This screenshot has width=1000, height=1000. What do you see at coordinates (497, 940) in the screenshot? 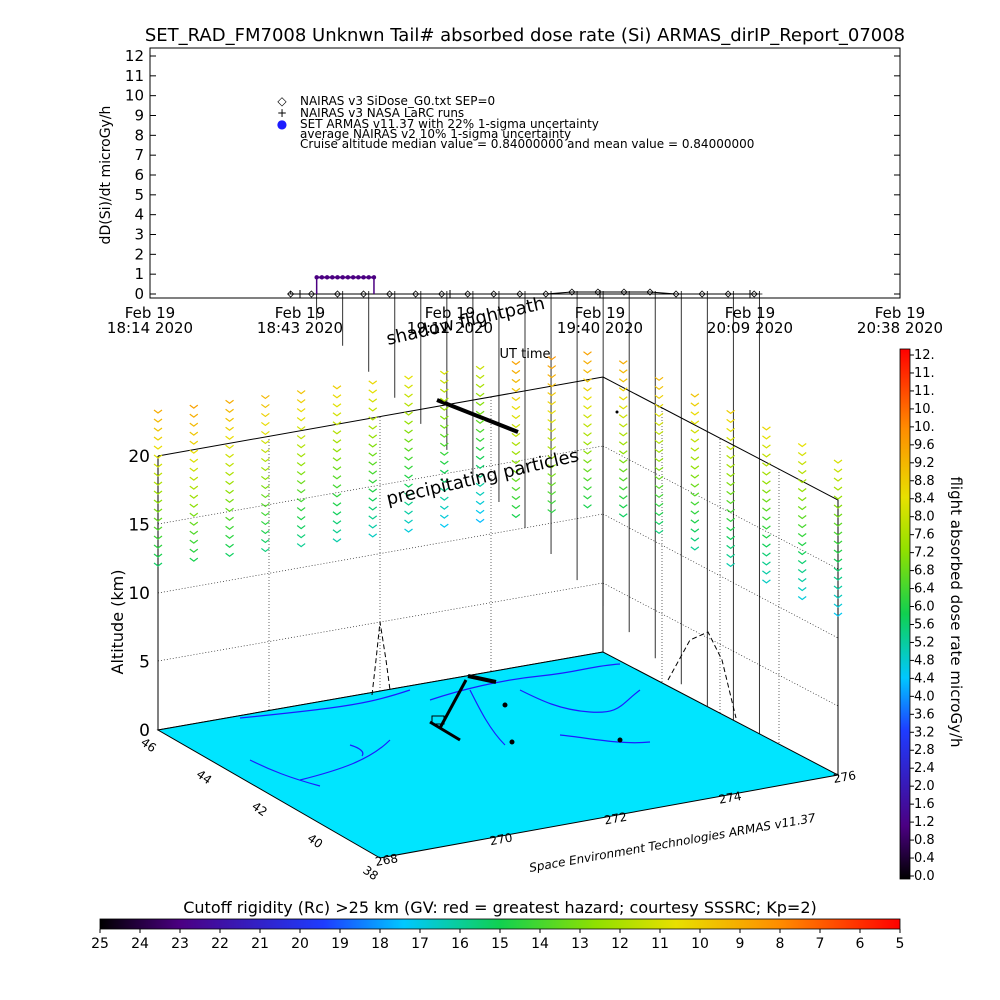
I see `cutoff-rigidity-ticks: 25 24 23 22 21 20 19 18 17 16 15 14 13 12 11 10 9 8 7 6 5` at bounding box center [497, 940].